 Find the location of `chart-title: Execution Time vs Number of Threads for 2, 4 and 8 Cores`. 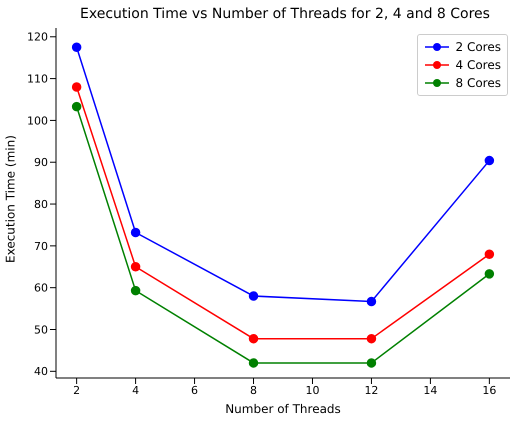

chart-title: Execution Time vs Number of Threads for 2, 4 and 8 Cores is located at coordinates (285, 14).